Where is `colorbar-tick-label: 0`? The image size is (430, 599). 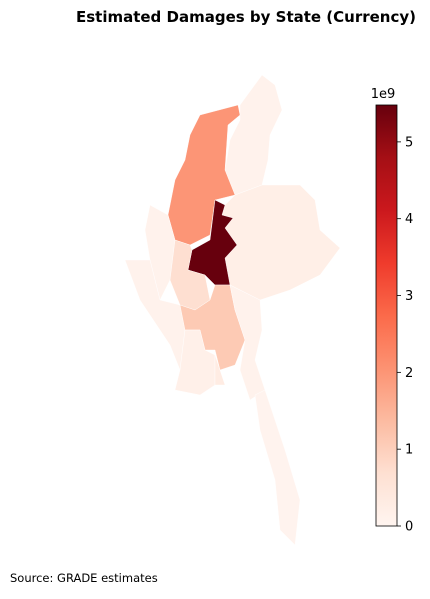 colorbar-tick-label: 0 is located at coordinates (409, 527).